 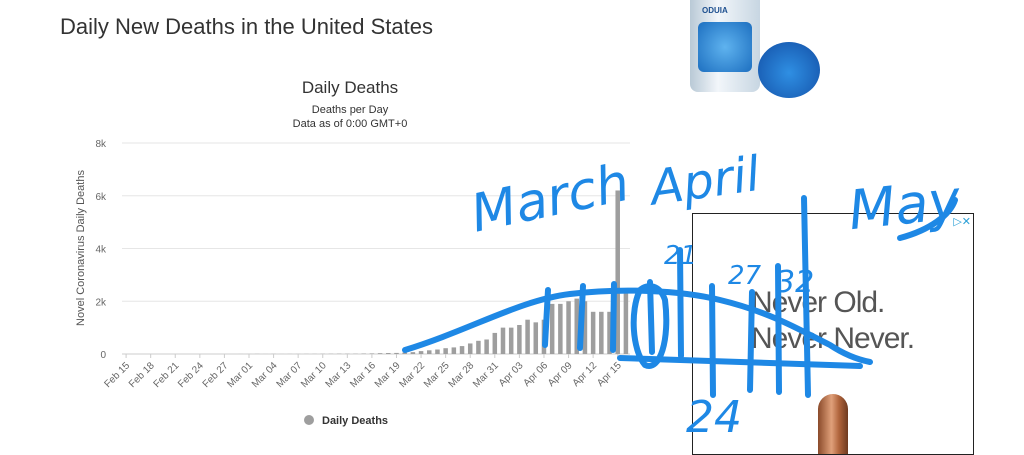 I want to click on x-tick-label: Mar 01, so click(x=240, y=375).